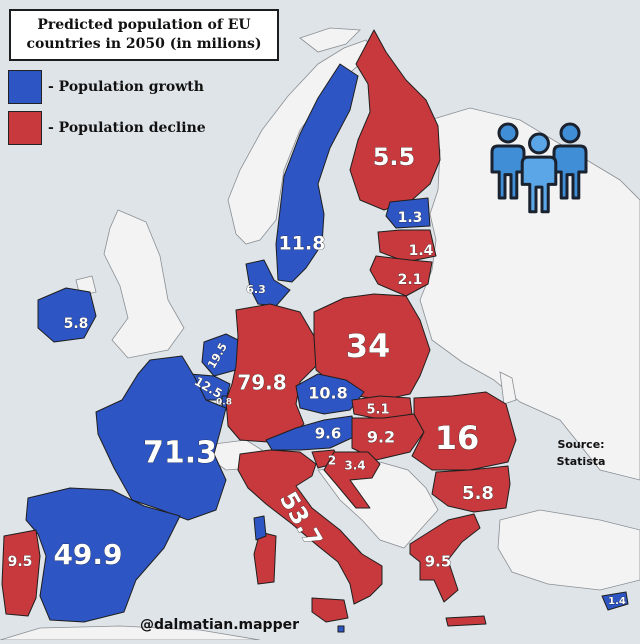 The width and height of the screenshot is (640, 644). Describe the element at coordinates (268, 283) in the screenshot. I see `country-denmark` at that location.